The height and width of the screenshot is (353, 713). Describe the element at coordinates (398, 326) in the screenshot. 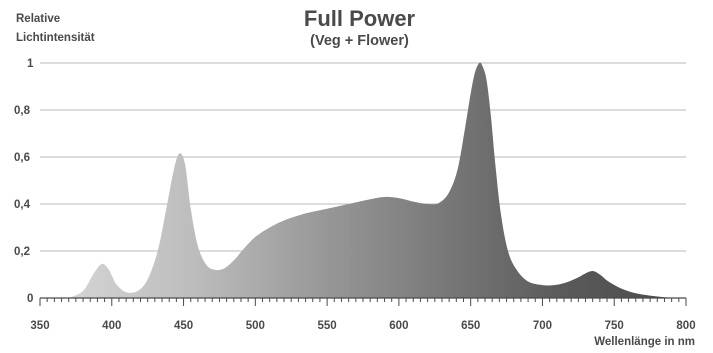

I see `x-tick-label: 600` at that location.